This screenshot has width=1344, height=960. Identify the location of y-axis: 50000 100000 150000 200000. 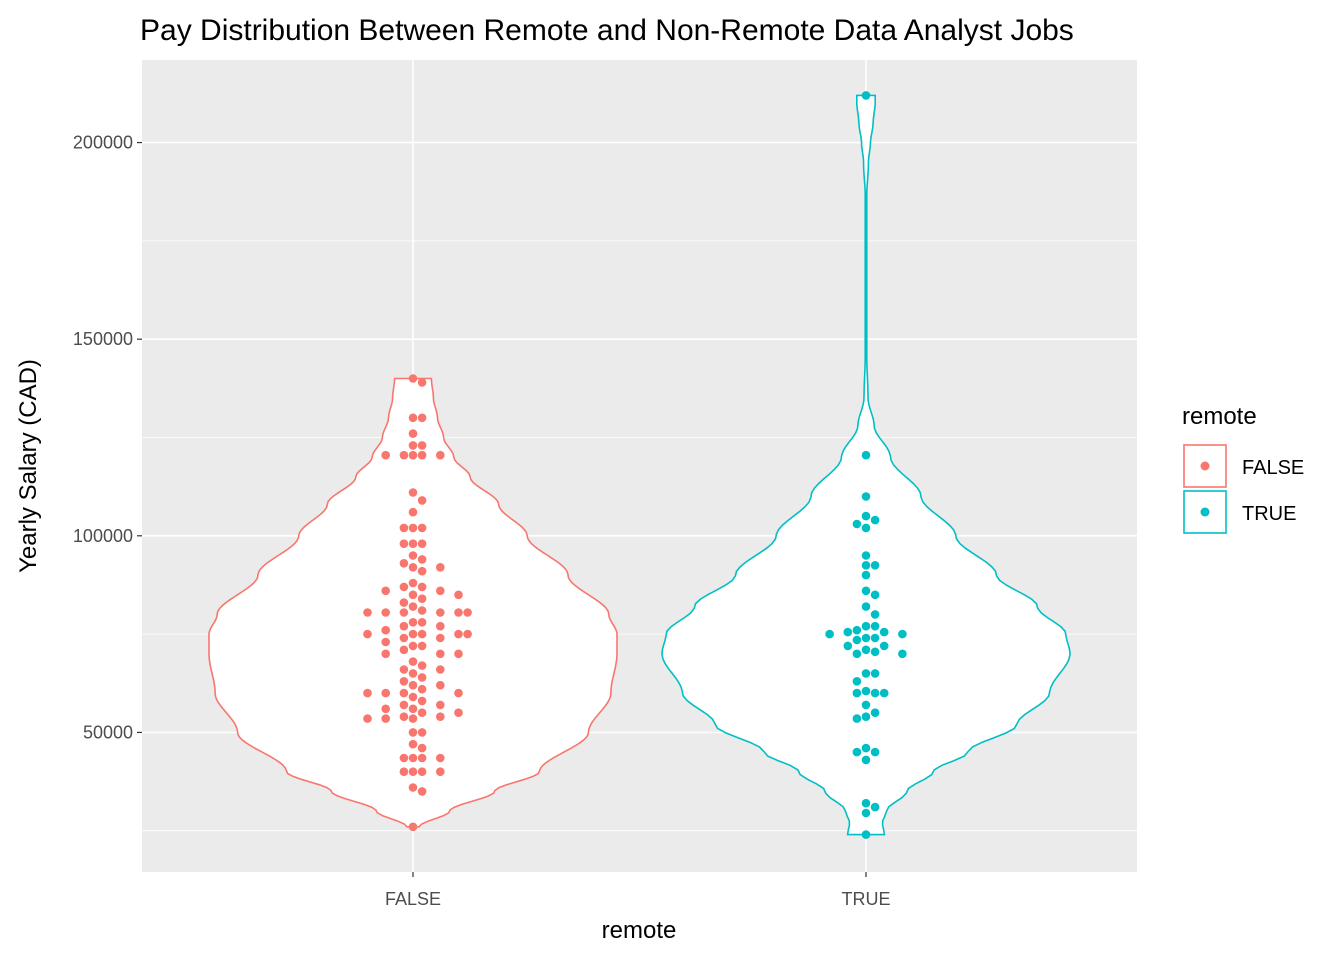
(107, 437).